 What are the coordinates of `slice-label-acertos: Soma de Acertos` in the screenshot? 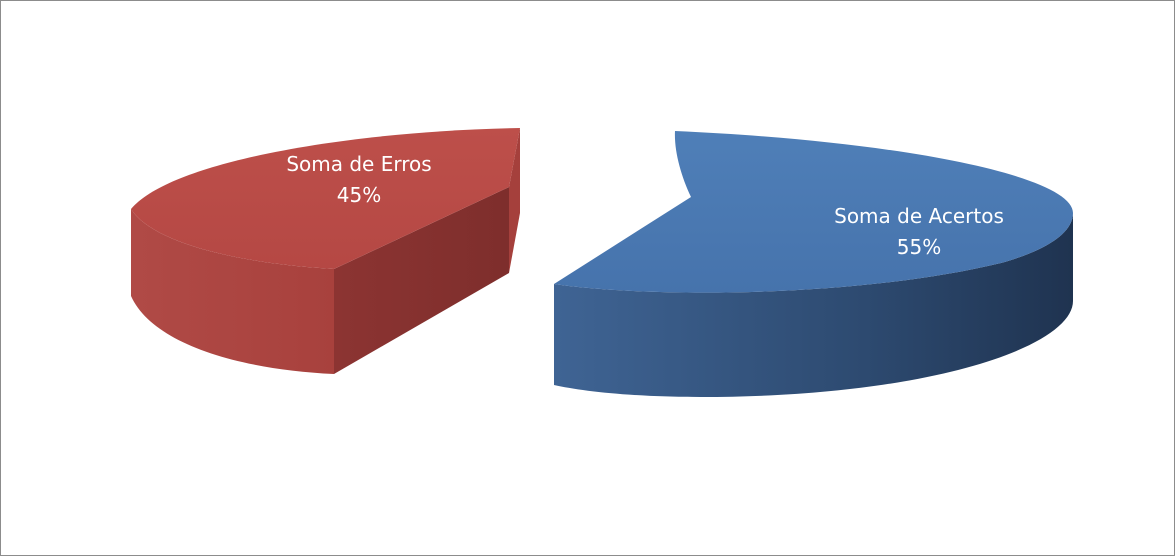 It's located at (919, 216).